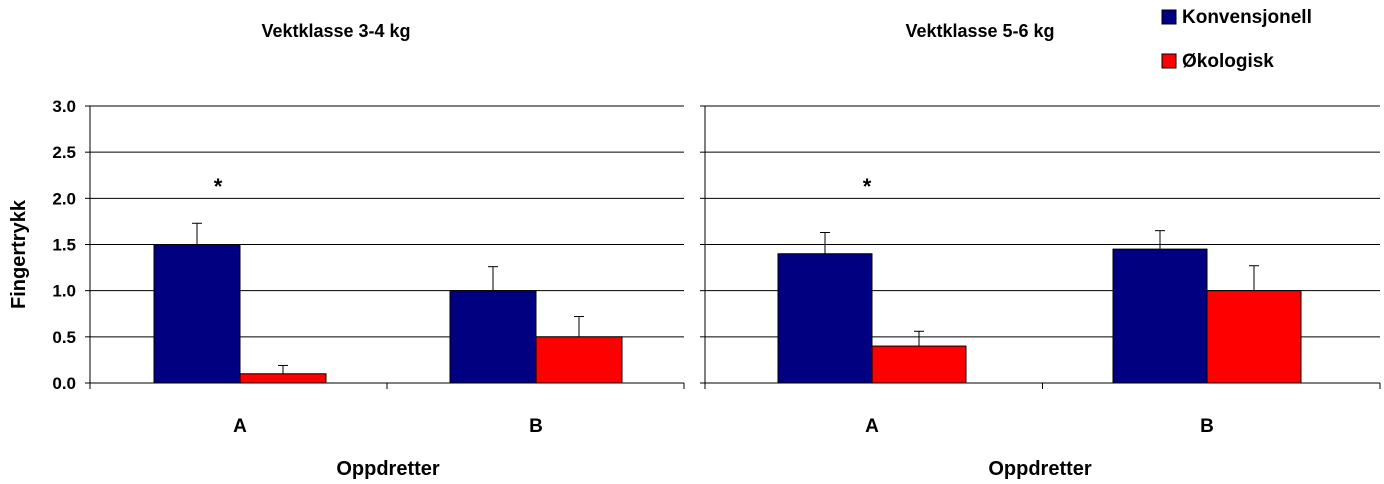  Describe the element at coordinates (1169, 61) in the screenshot. I see `legend-swatch-okologisk` at that location.